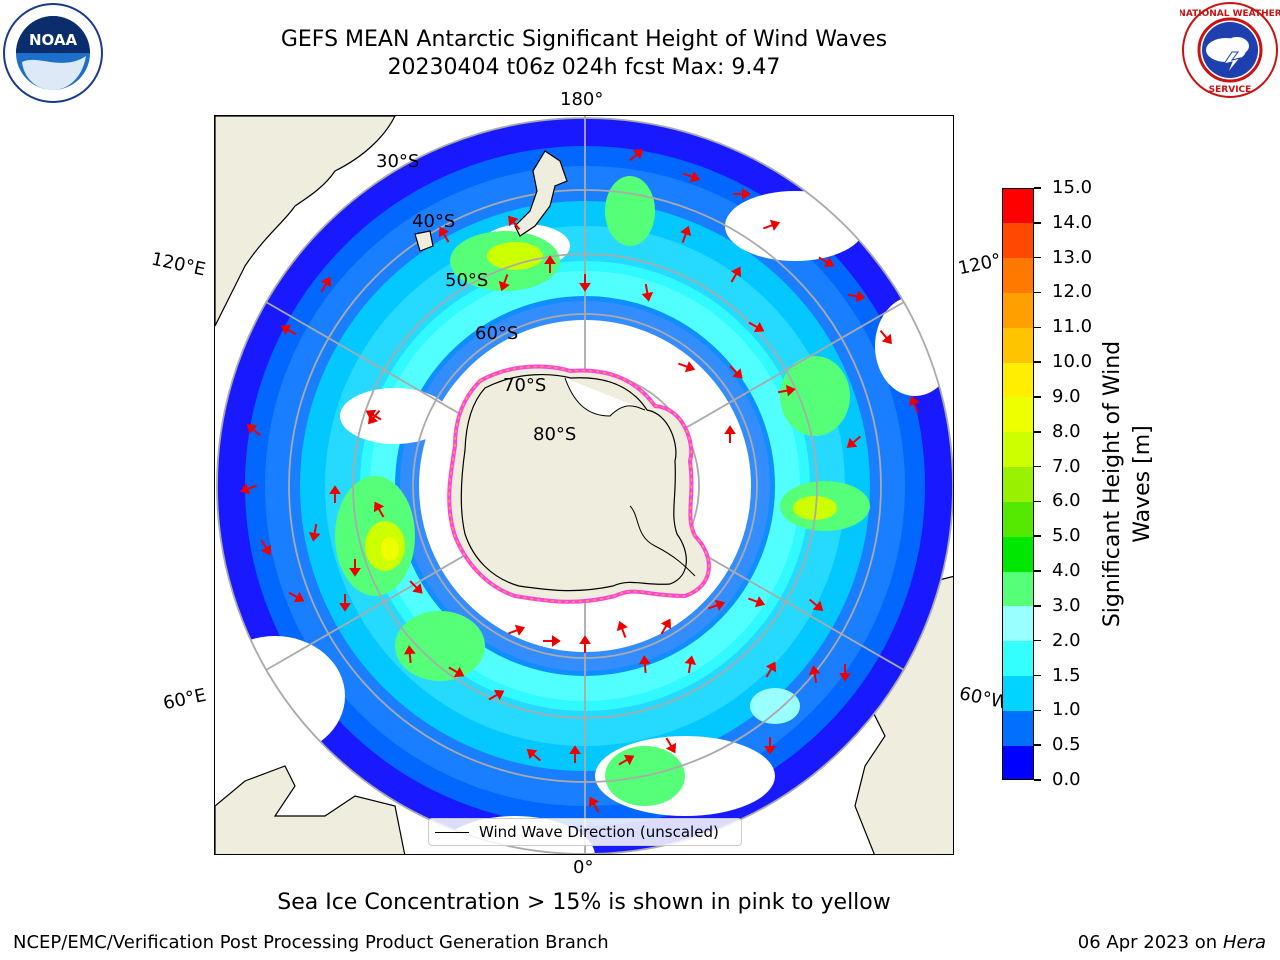 This screenshot has width=1280, height=960. What do you see at coordinates (599, 832) in the screenshot?
I see `legend-label: Wind Wave Direction (unscaled)` at bounding box center [599, 832].